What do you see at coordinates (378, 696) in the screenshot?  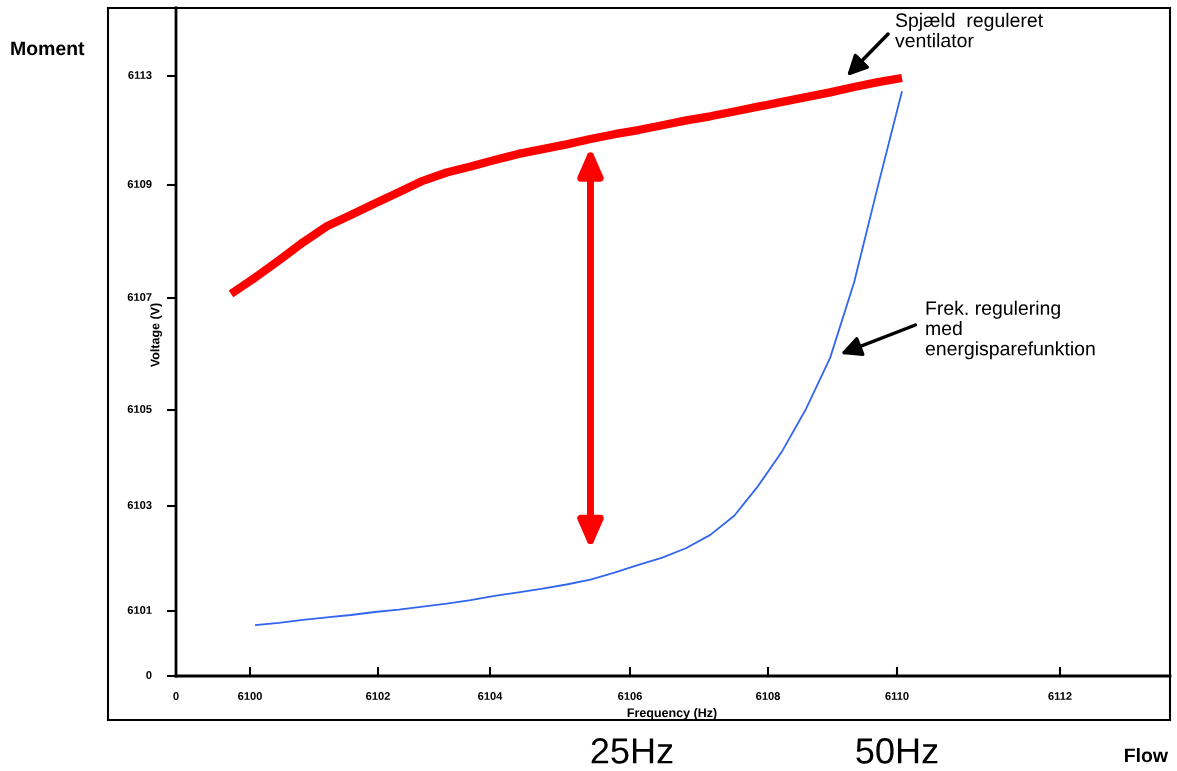 I see `text: 6102` at bounding box center [378, 696].